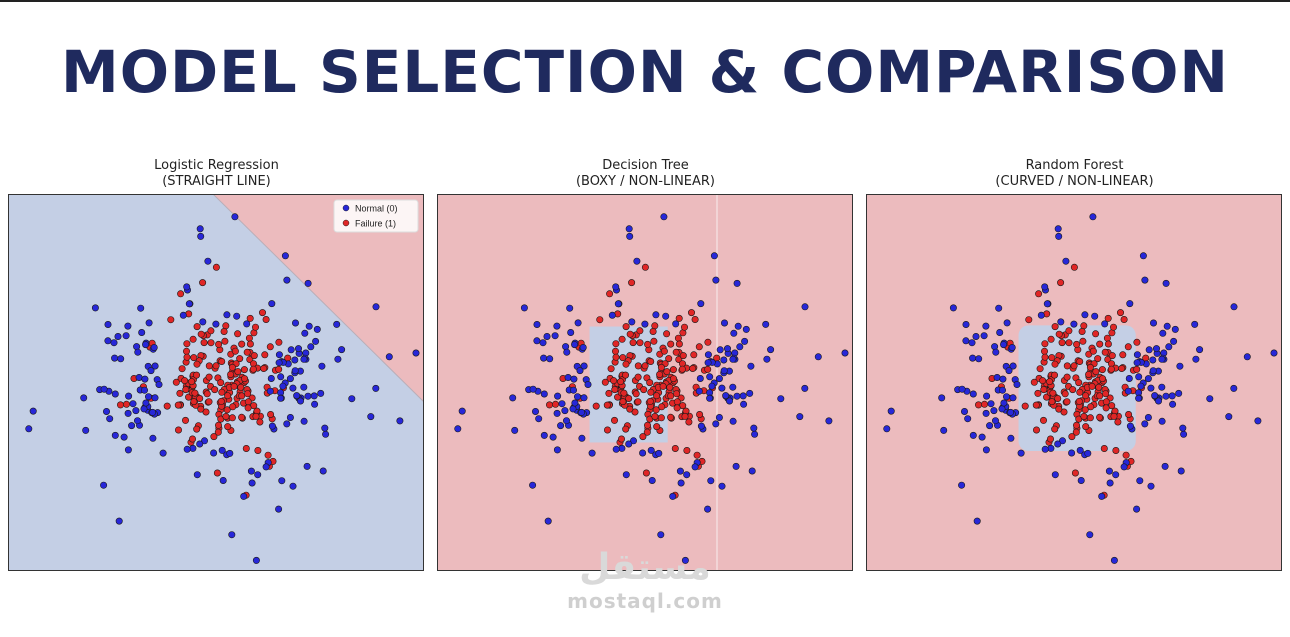 The image size is (1290, 637). Describe the element at coordinates (645, 581) in the screenshot. I see `watermark: مستقل mostaql.com` at that location.